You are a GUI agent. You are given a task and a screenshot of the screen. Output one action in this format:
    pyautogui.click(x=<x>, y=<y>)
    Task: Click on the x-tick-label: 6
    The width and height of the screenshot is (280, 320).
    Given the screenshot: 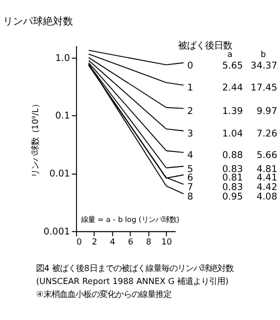 What is the action you would take?
    pyautogui.click(x=131, y=241)
    